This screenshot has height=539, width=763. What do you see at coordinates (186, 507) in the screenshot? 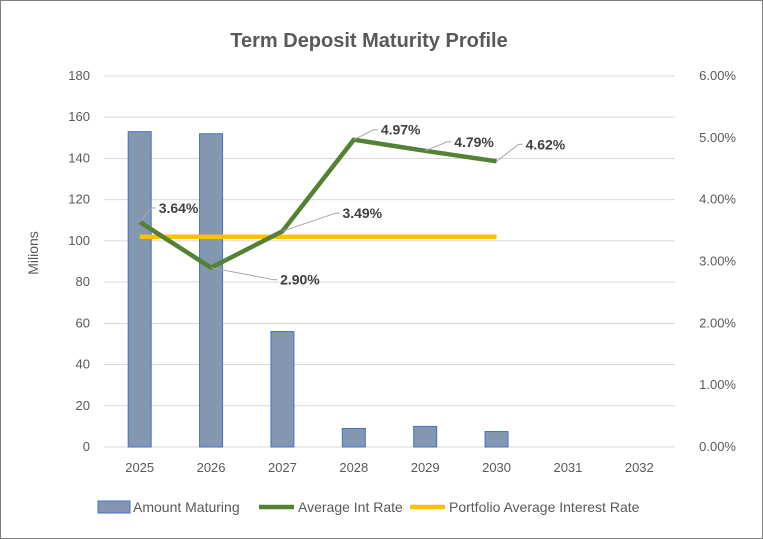
I see `legend-label: Amount Maturing` at bounding box center [186, 507].